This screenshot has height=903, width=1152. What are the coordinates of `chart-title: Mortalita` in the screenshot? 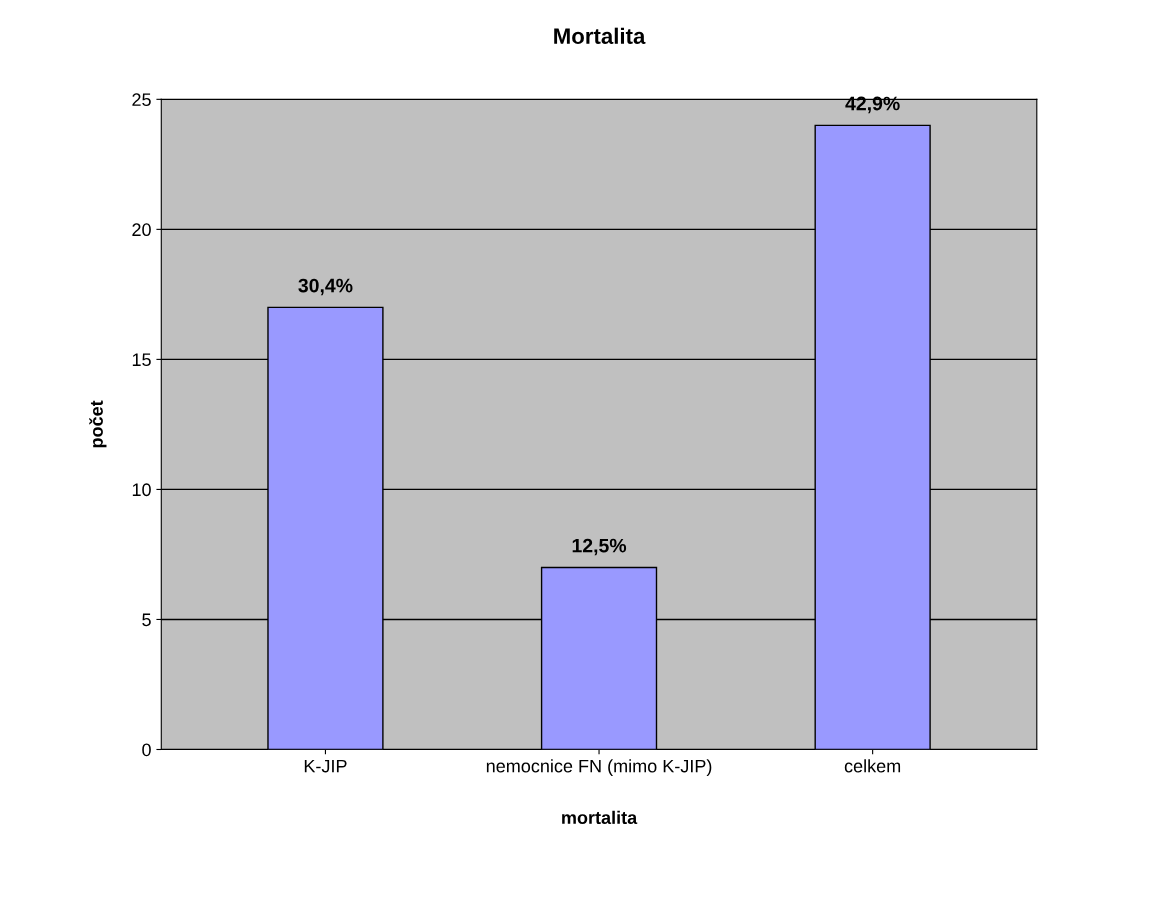 It's located at (600, 35).